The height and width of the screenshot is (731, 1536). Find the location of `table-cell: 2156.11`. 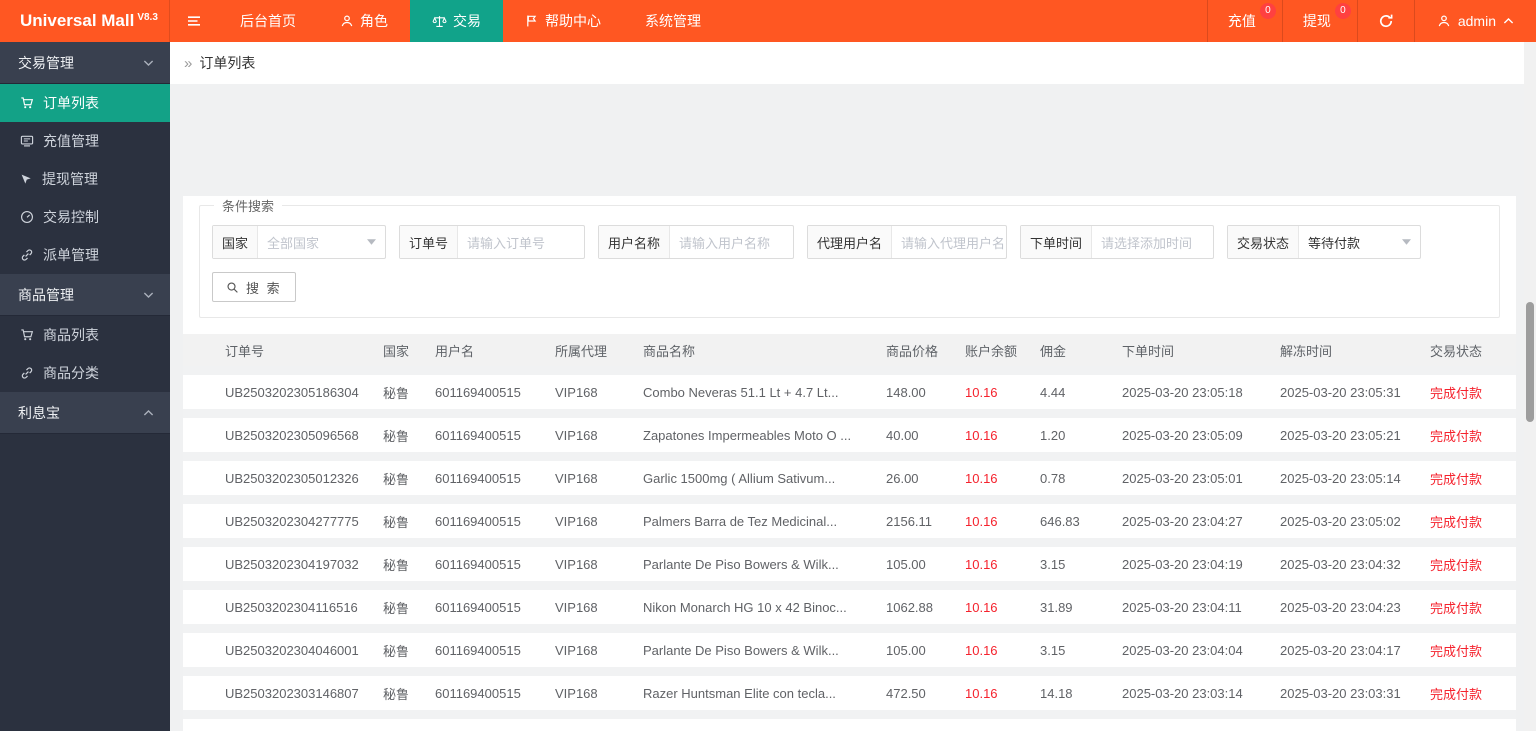

table-cell: 2156.11 is located at coordinates (909, 521).